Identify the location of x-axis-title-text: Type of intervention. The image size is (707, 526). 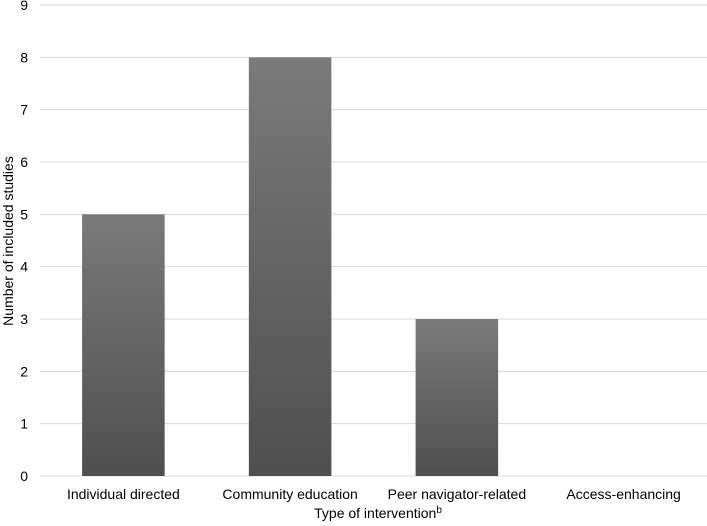
(375, 513).